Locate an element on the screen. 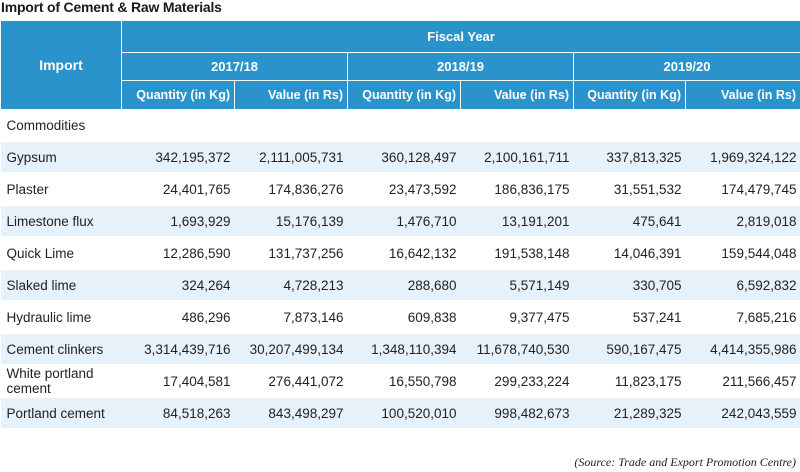 This screenshot has width=800, height=472. quantity-cell: 84,518,263 is located at coordinates (178, 413).